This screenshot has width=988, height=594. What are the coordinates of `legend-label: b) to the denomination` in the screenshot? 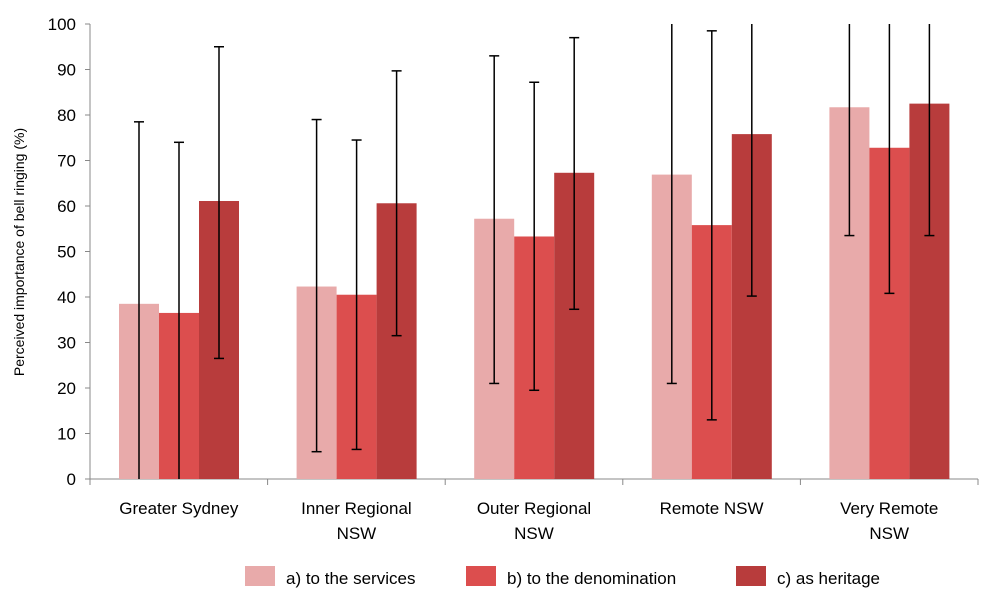 It's located at (591, 578).